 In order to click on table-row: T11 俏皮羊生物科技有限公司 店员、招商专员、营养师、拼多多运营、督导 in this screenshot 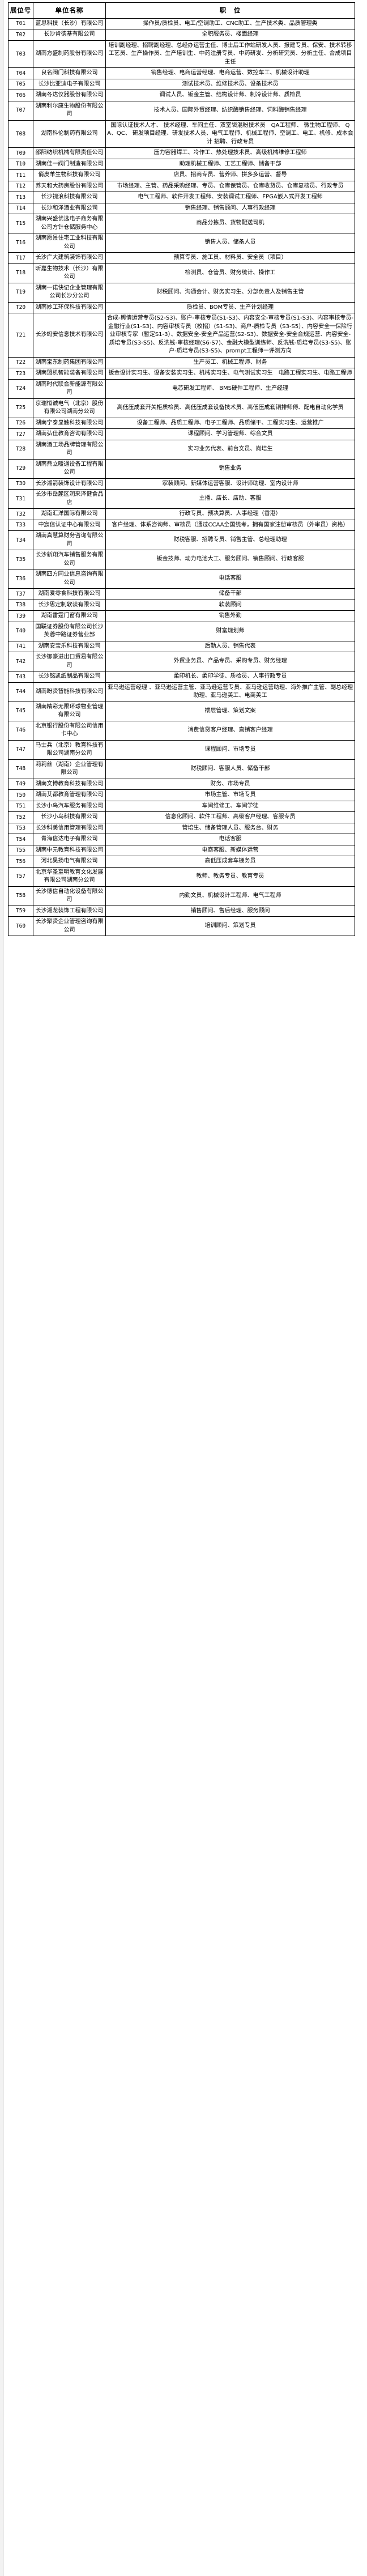, I will do `click(181, 175)`.